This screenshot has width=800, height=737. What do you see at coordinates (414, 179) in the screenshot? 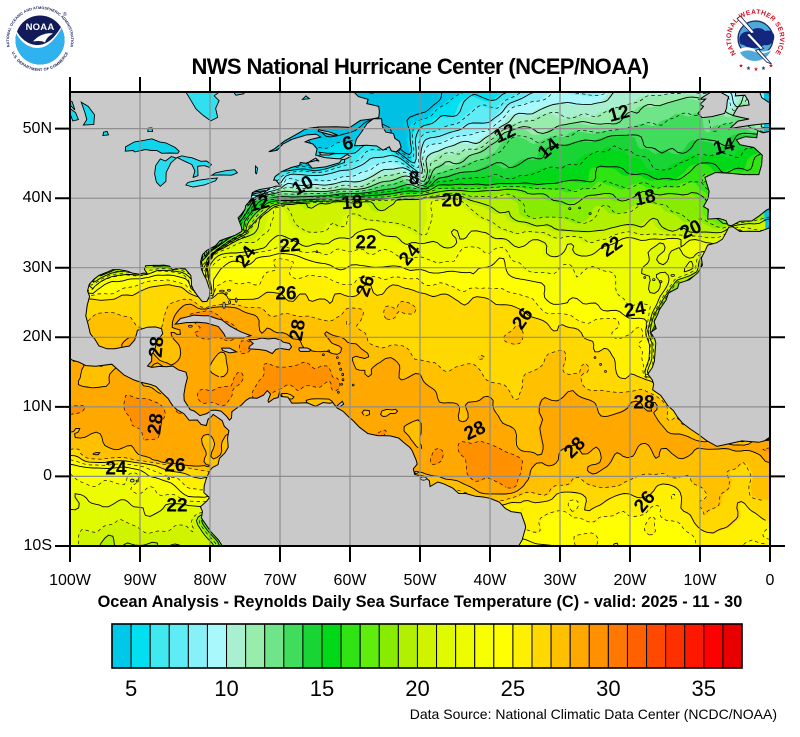
I see `svg-text: 8` at bounding box center [414, 179].